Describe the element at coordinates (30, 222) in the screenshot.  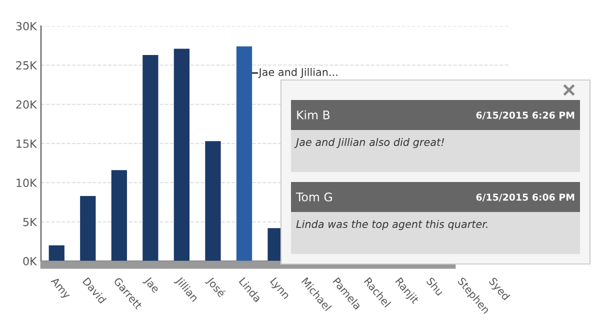
I see `y-tick-label: 5K` at that location.